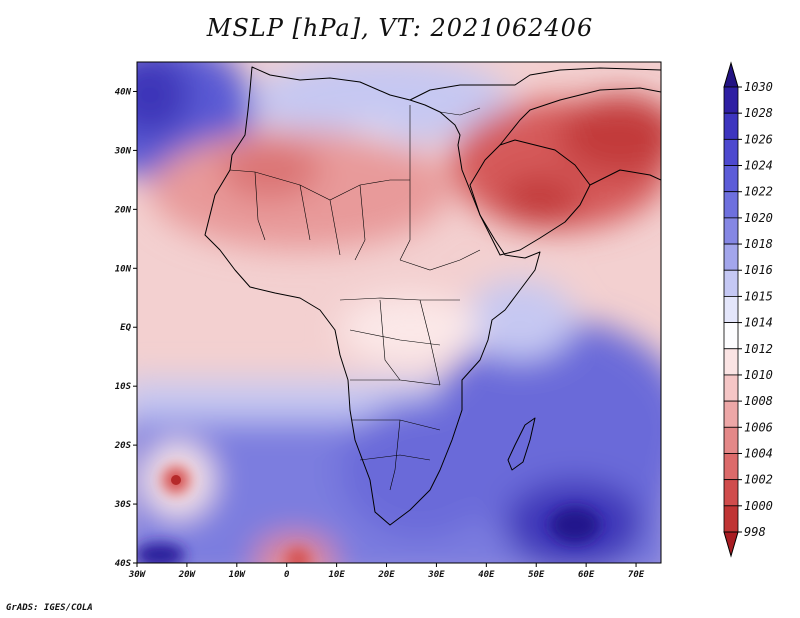 This screenshot has width=800, height=618. What do you see at coordinates (731, 544) in the screenshot?
I see `colorbar-bottom-arrow` at bounding box center [731, 544].